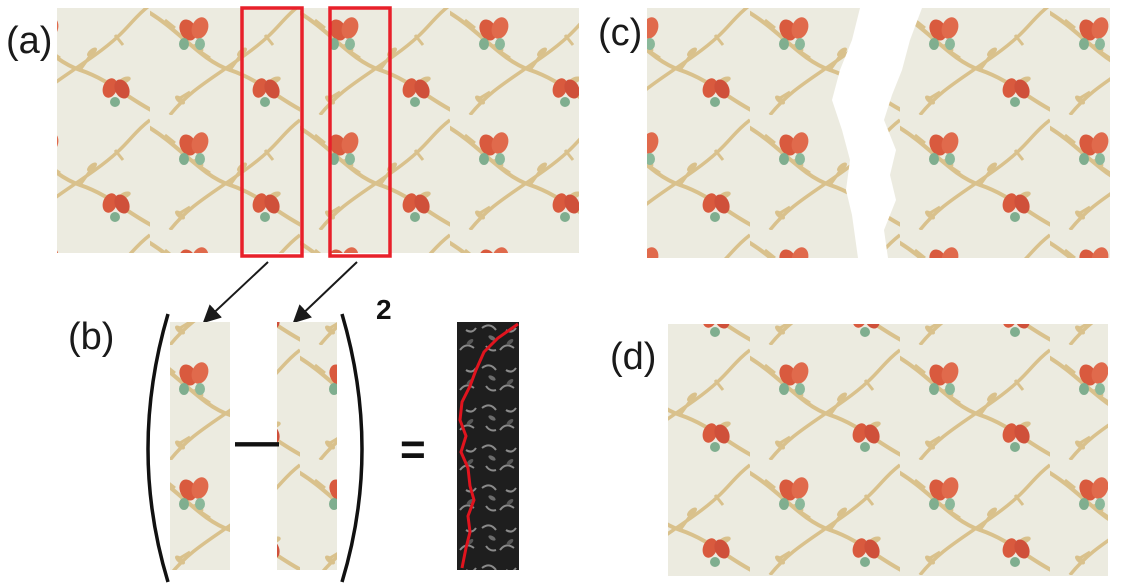  I want to click on panel-c-right-block, so click(997, 133).